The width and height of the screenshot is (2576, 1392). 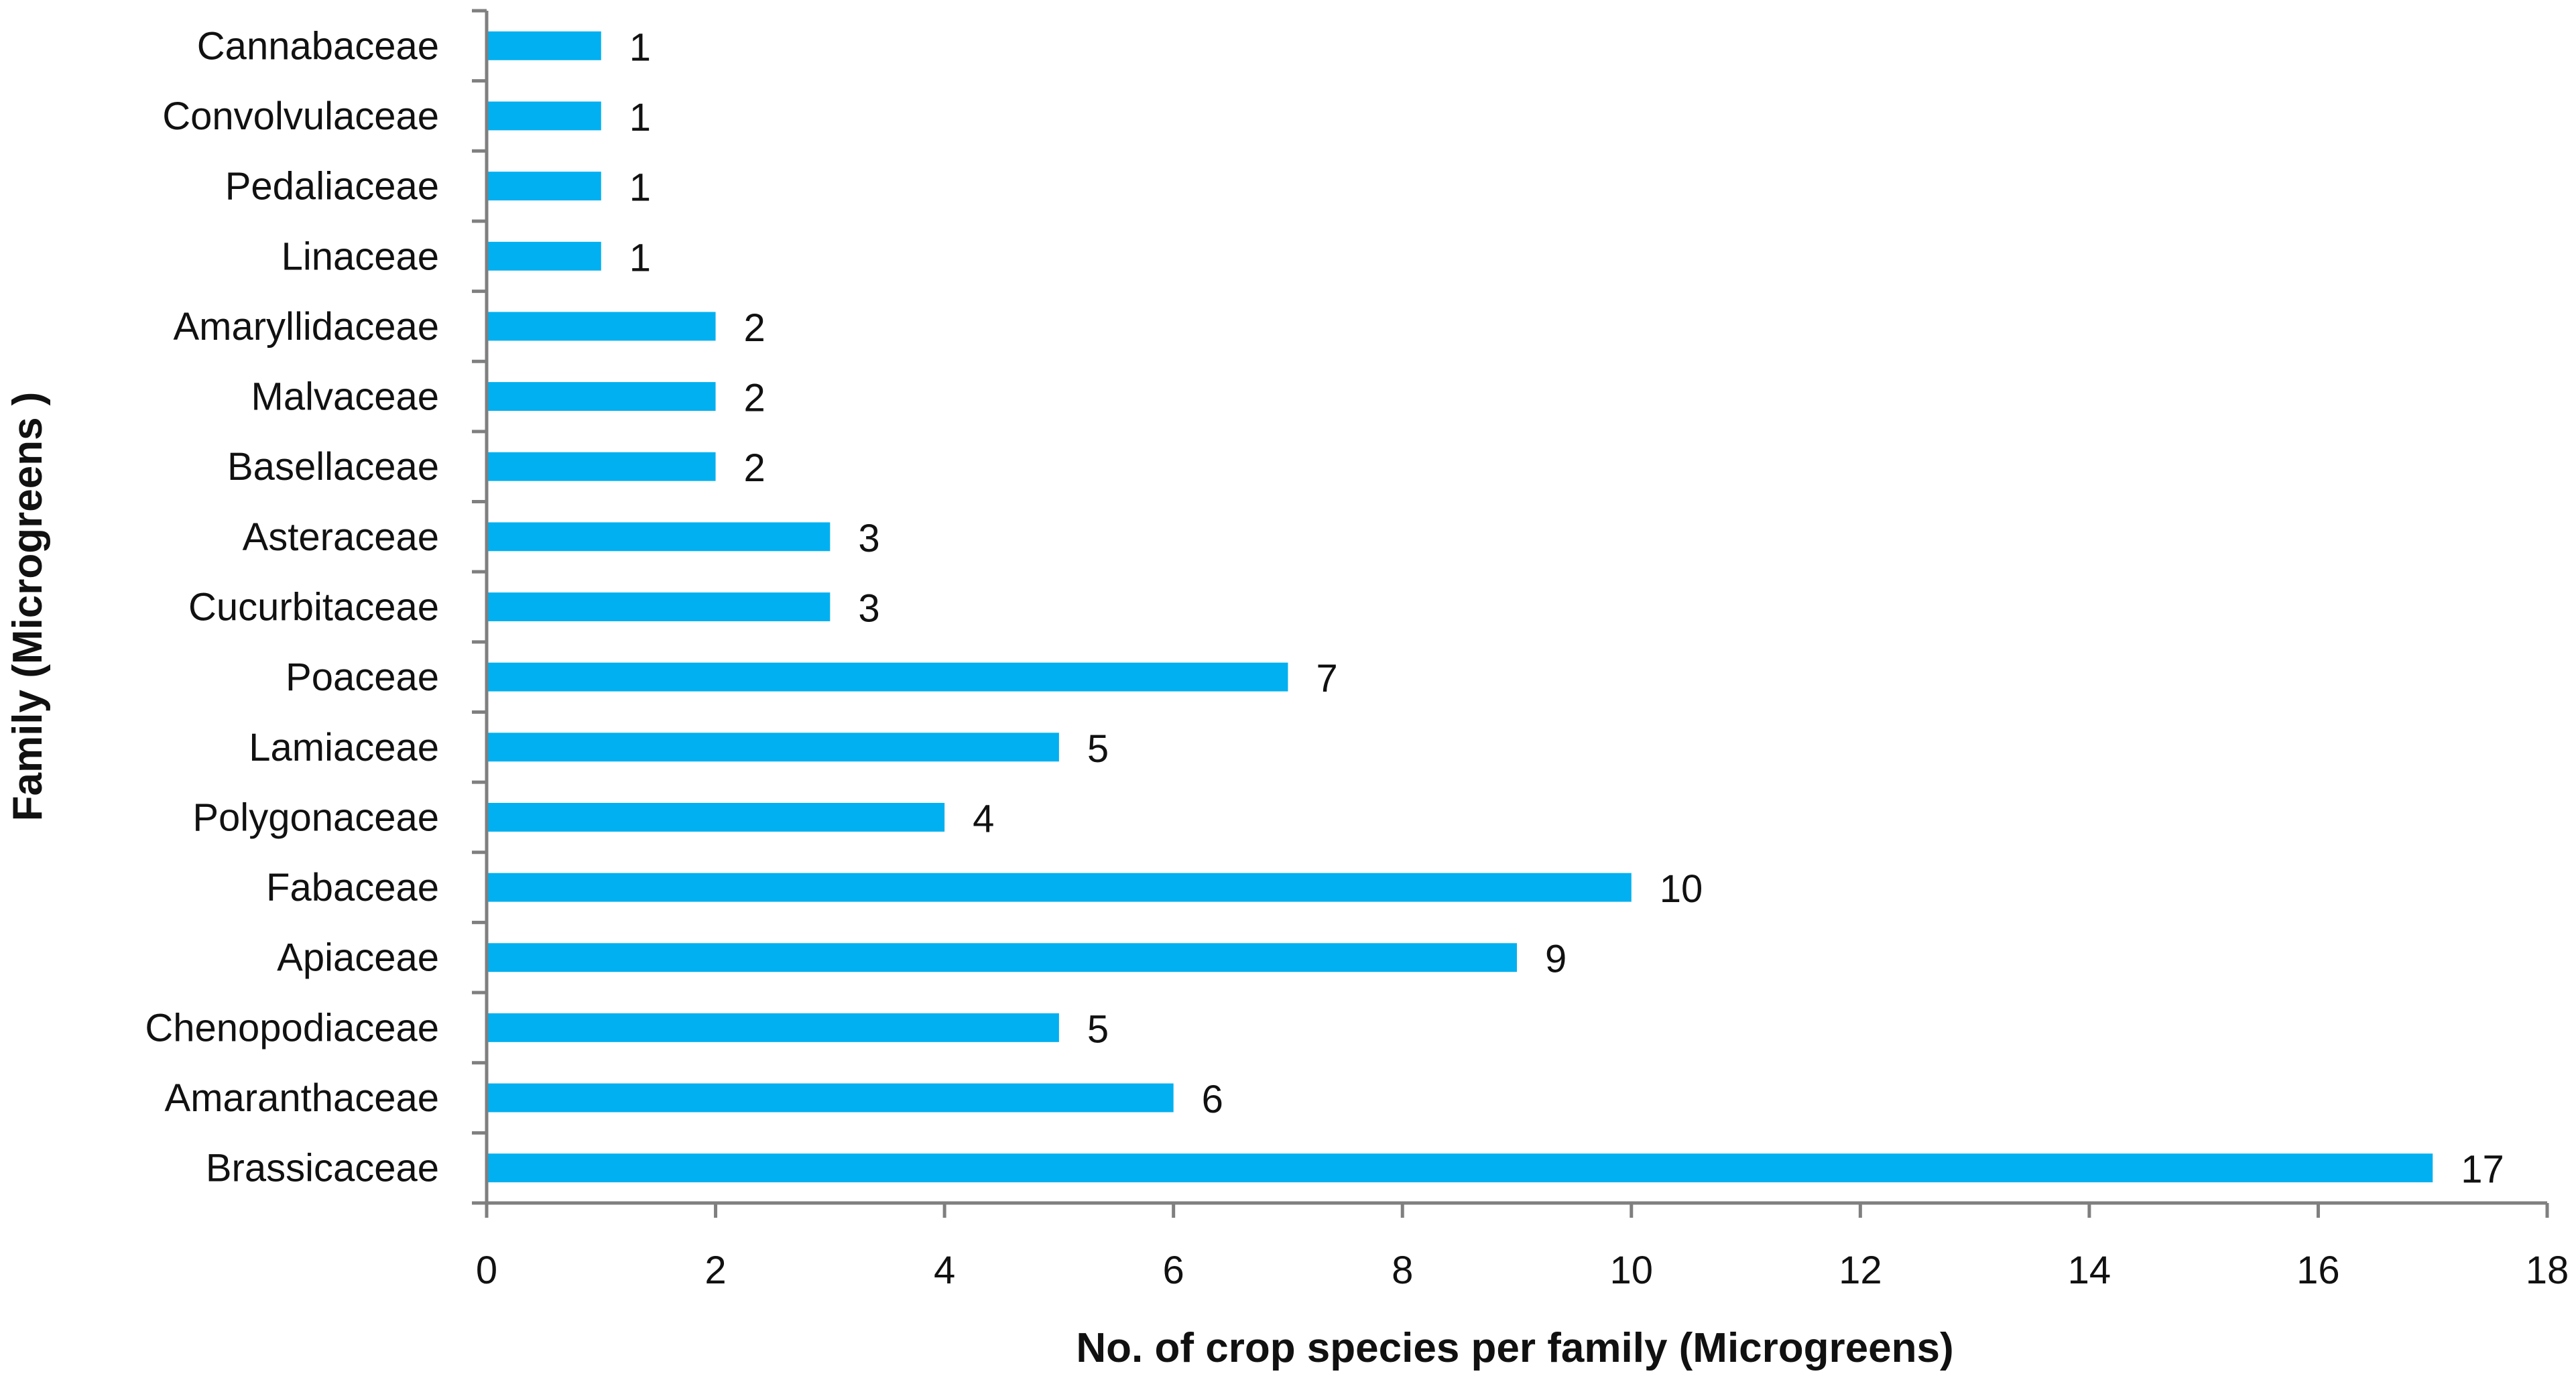 I want to click on bar-brassicaceae, so click(x=1460, y=1168).